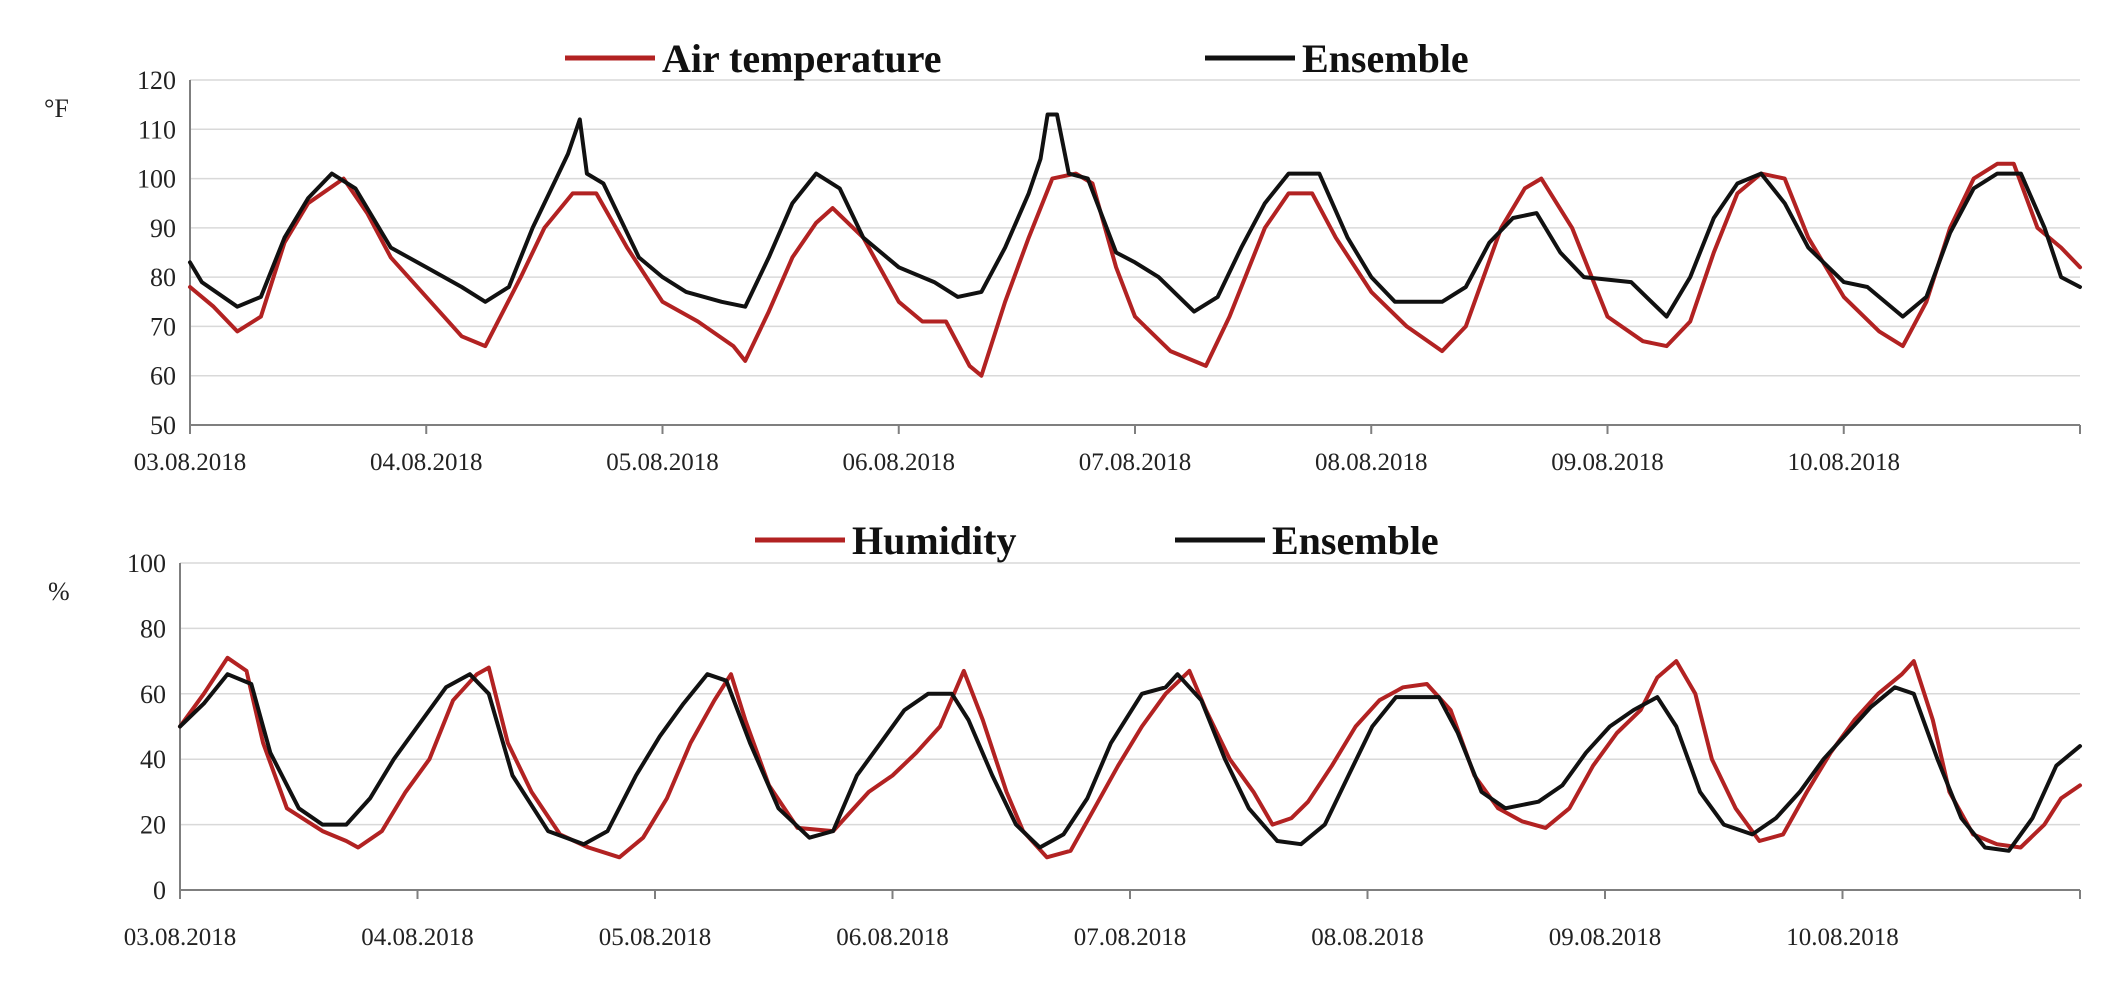 The width and height of the screenshot is (2117, 990). What do you see at coordinates (157, 129) in the screenshot?
I see `y-tick-label: 110` at bounding box center [157, 129].